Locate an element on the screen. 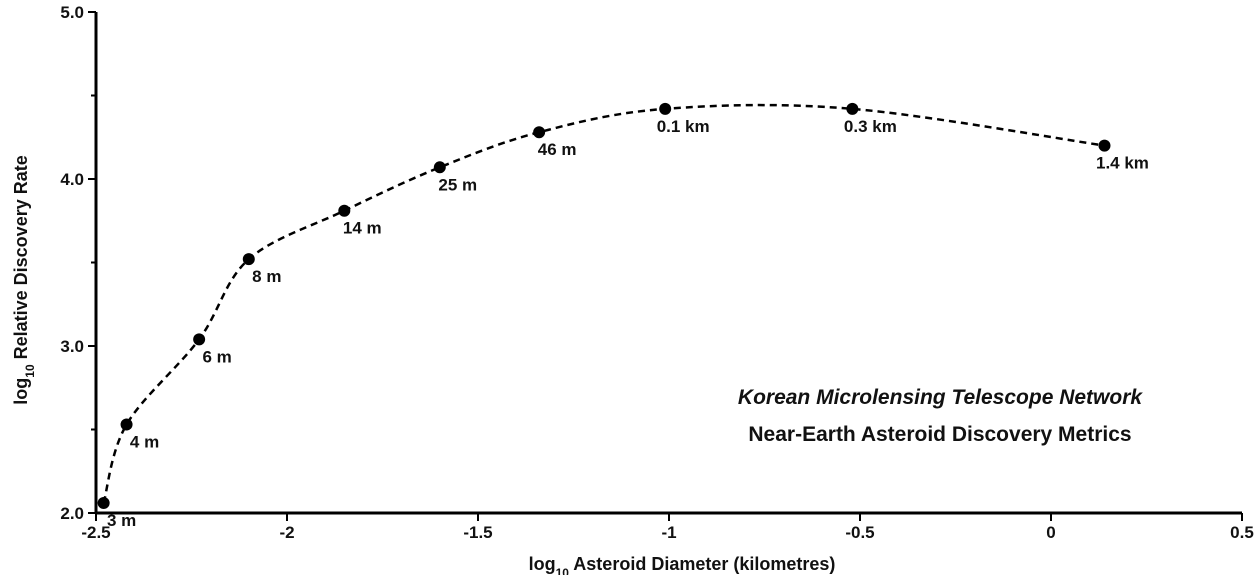 Image resolution: width=1260 pixels, height=575 pixels. annotation-metrics-title: Near-Earth Asteroid Discovery Metrics is located at coordinates (939, 434).